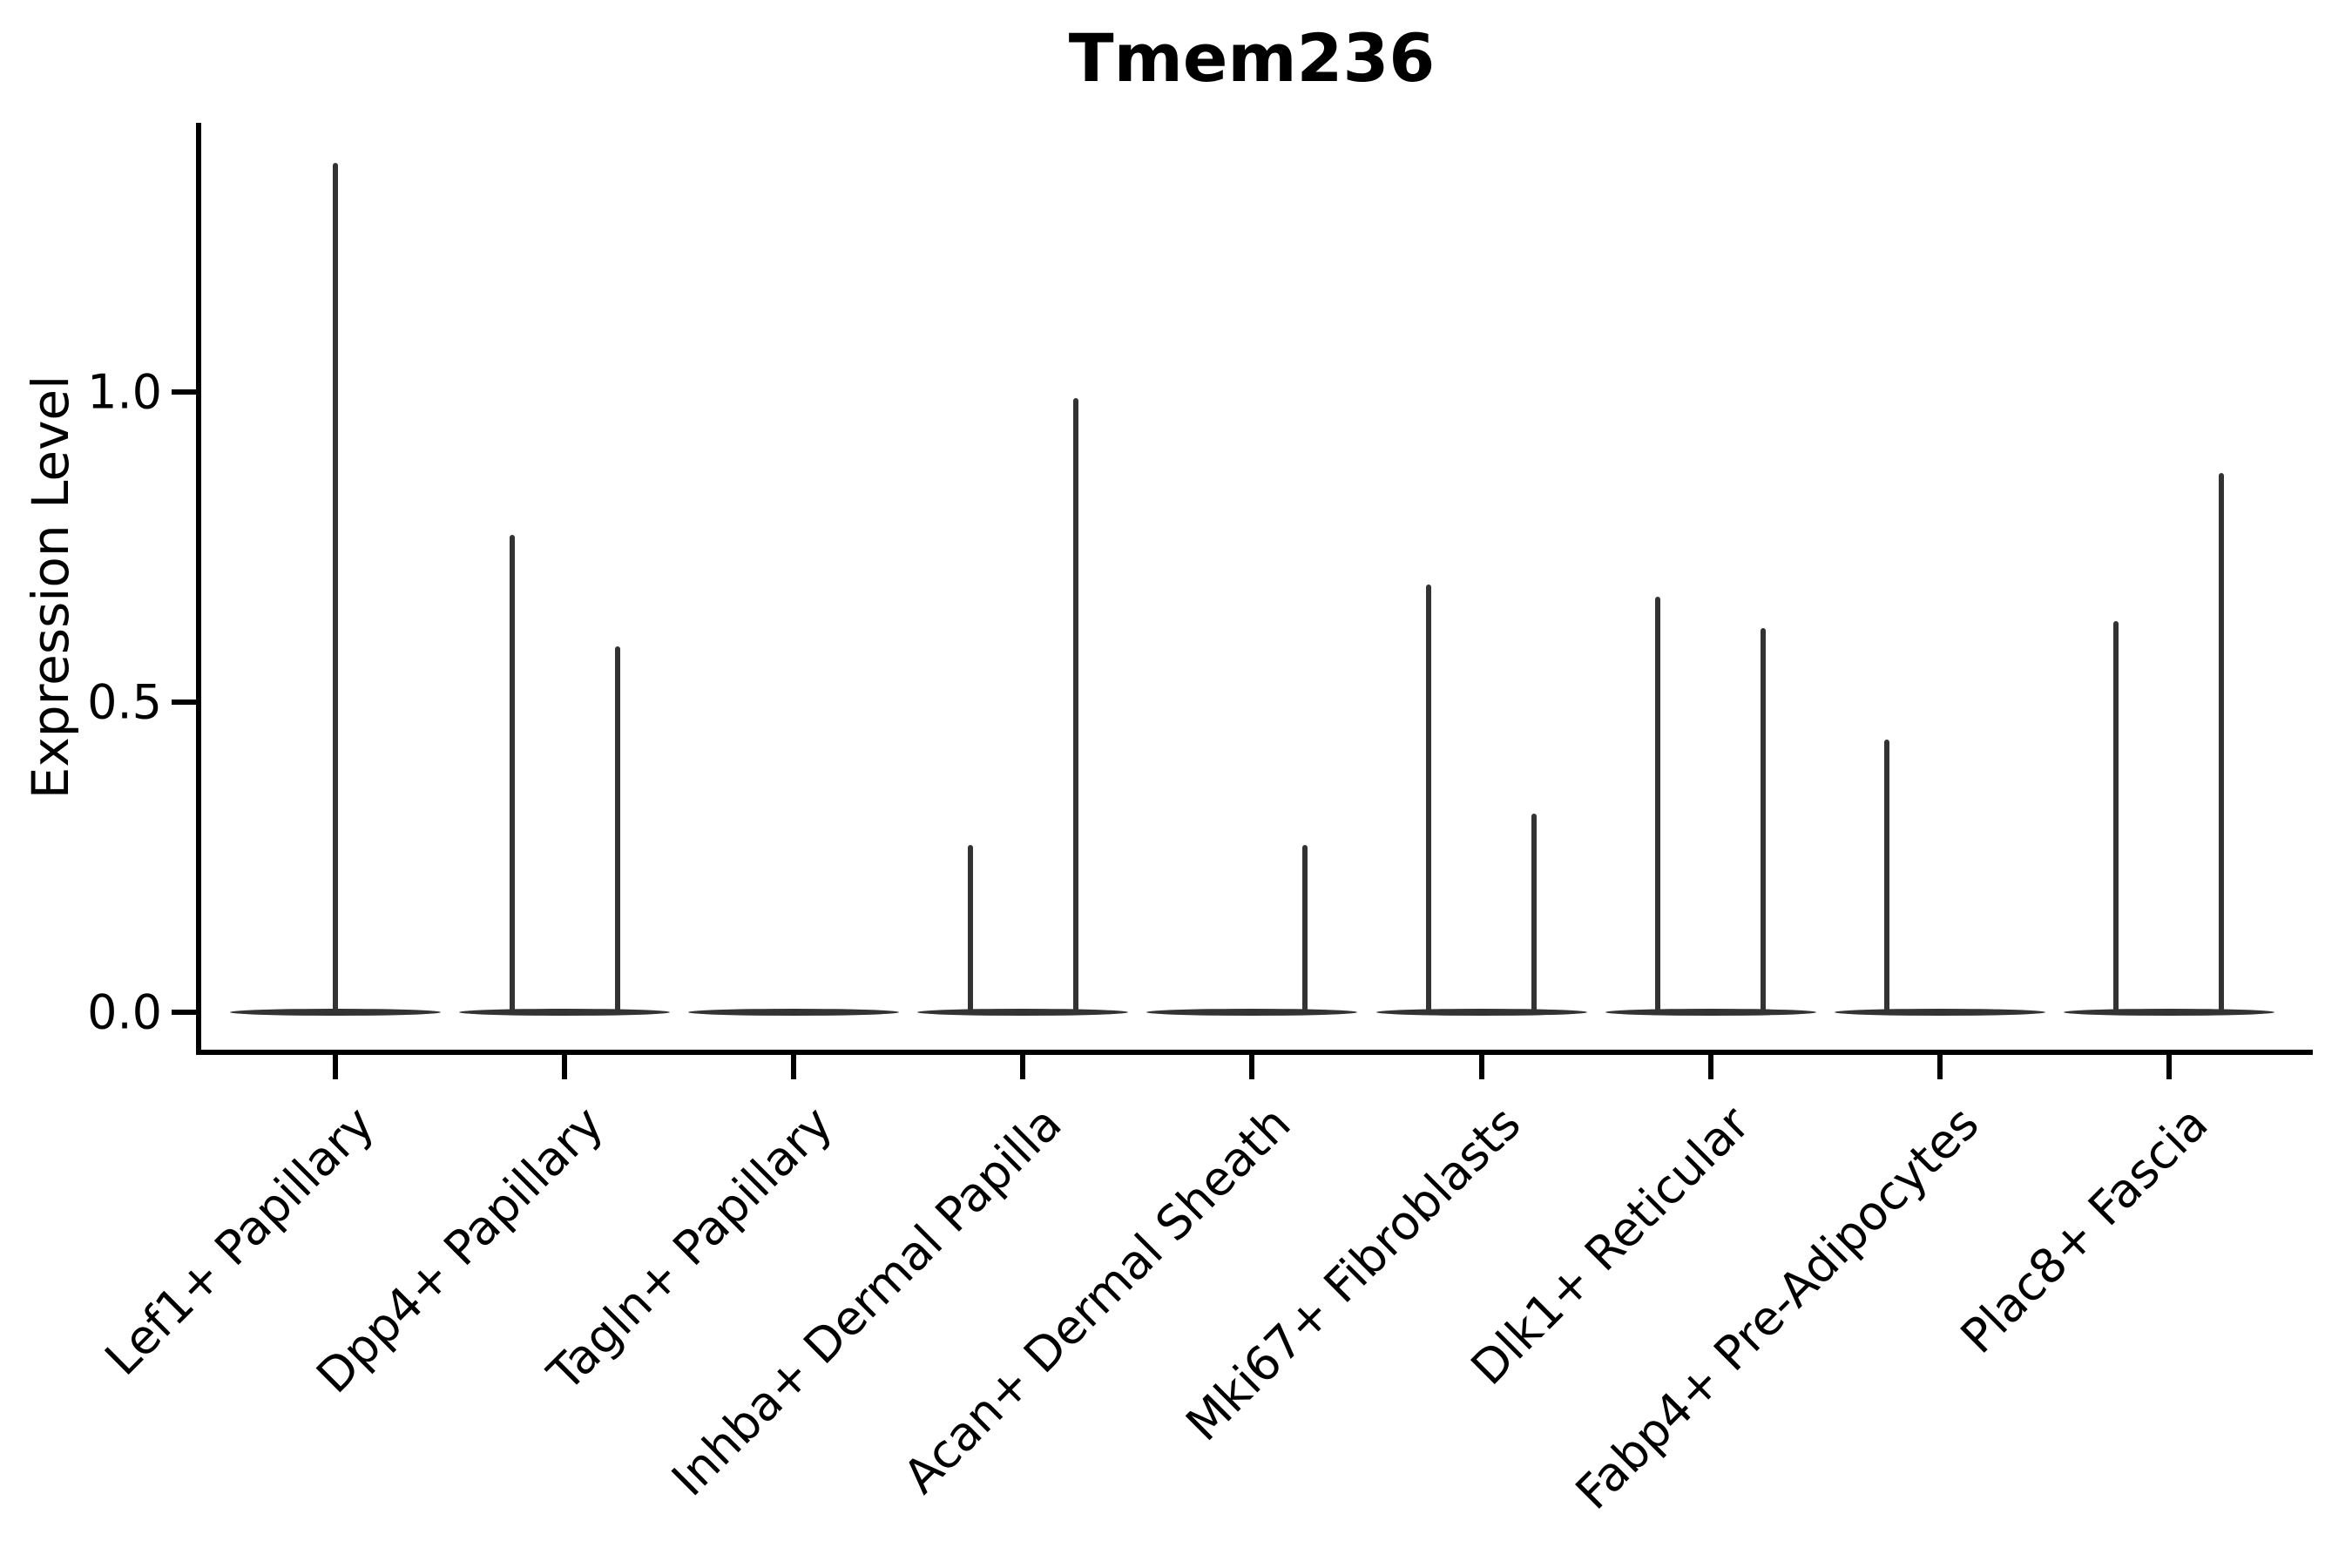  I want to click on y-axis-spine, so click(198, 589).